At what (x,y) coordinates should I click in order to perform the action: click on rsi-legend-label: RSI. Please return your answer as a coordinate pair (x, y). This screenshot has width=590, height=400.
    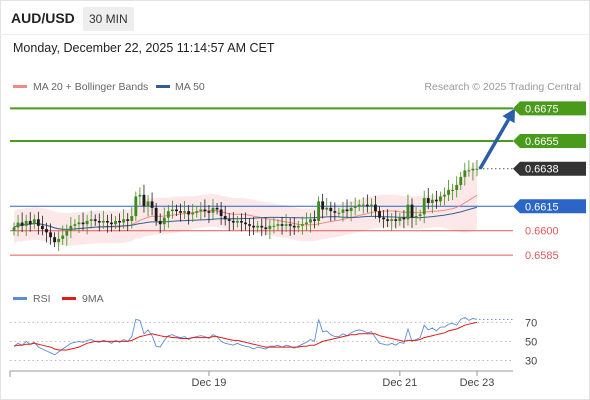
    Looking at the image, I should click on (42, 299).